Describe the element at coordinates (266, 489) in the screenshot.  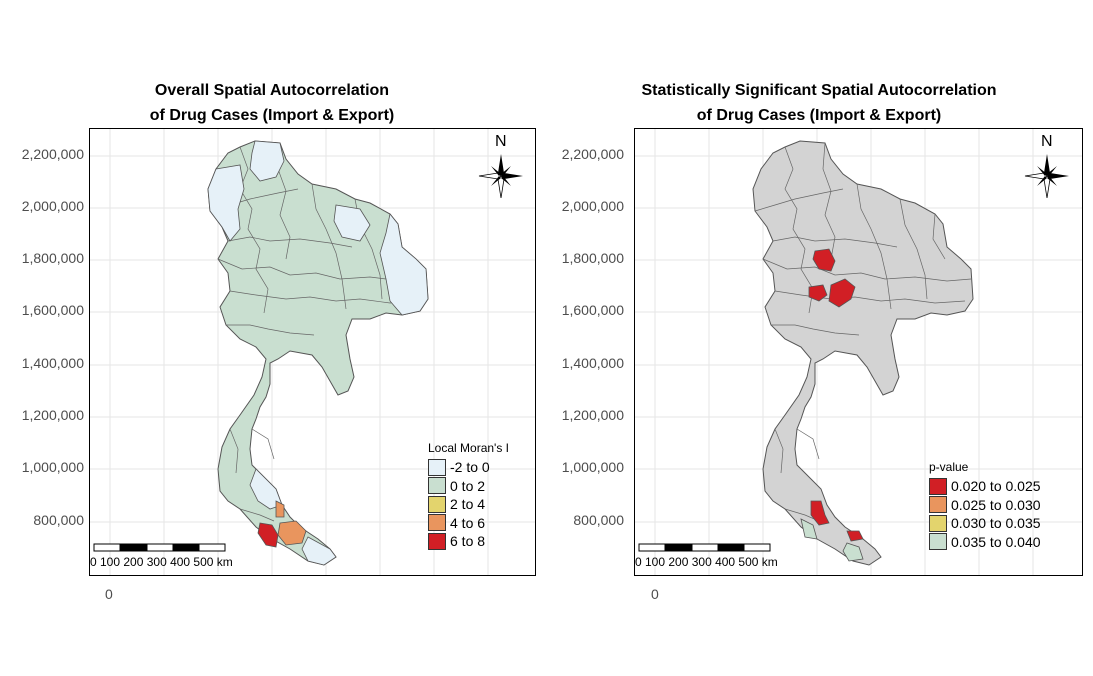
I see `south-blue-region` at that location.